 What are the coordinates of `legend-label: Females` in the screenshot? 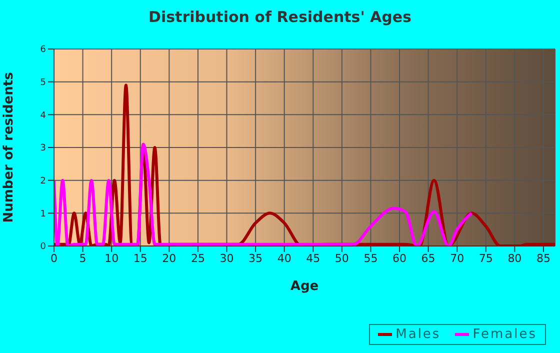 It's located at (504, 334).